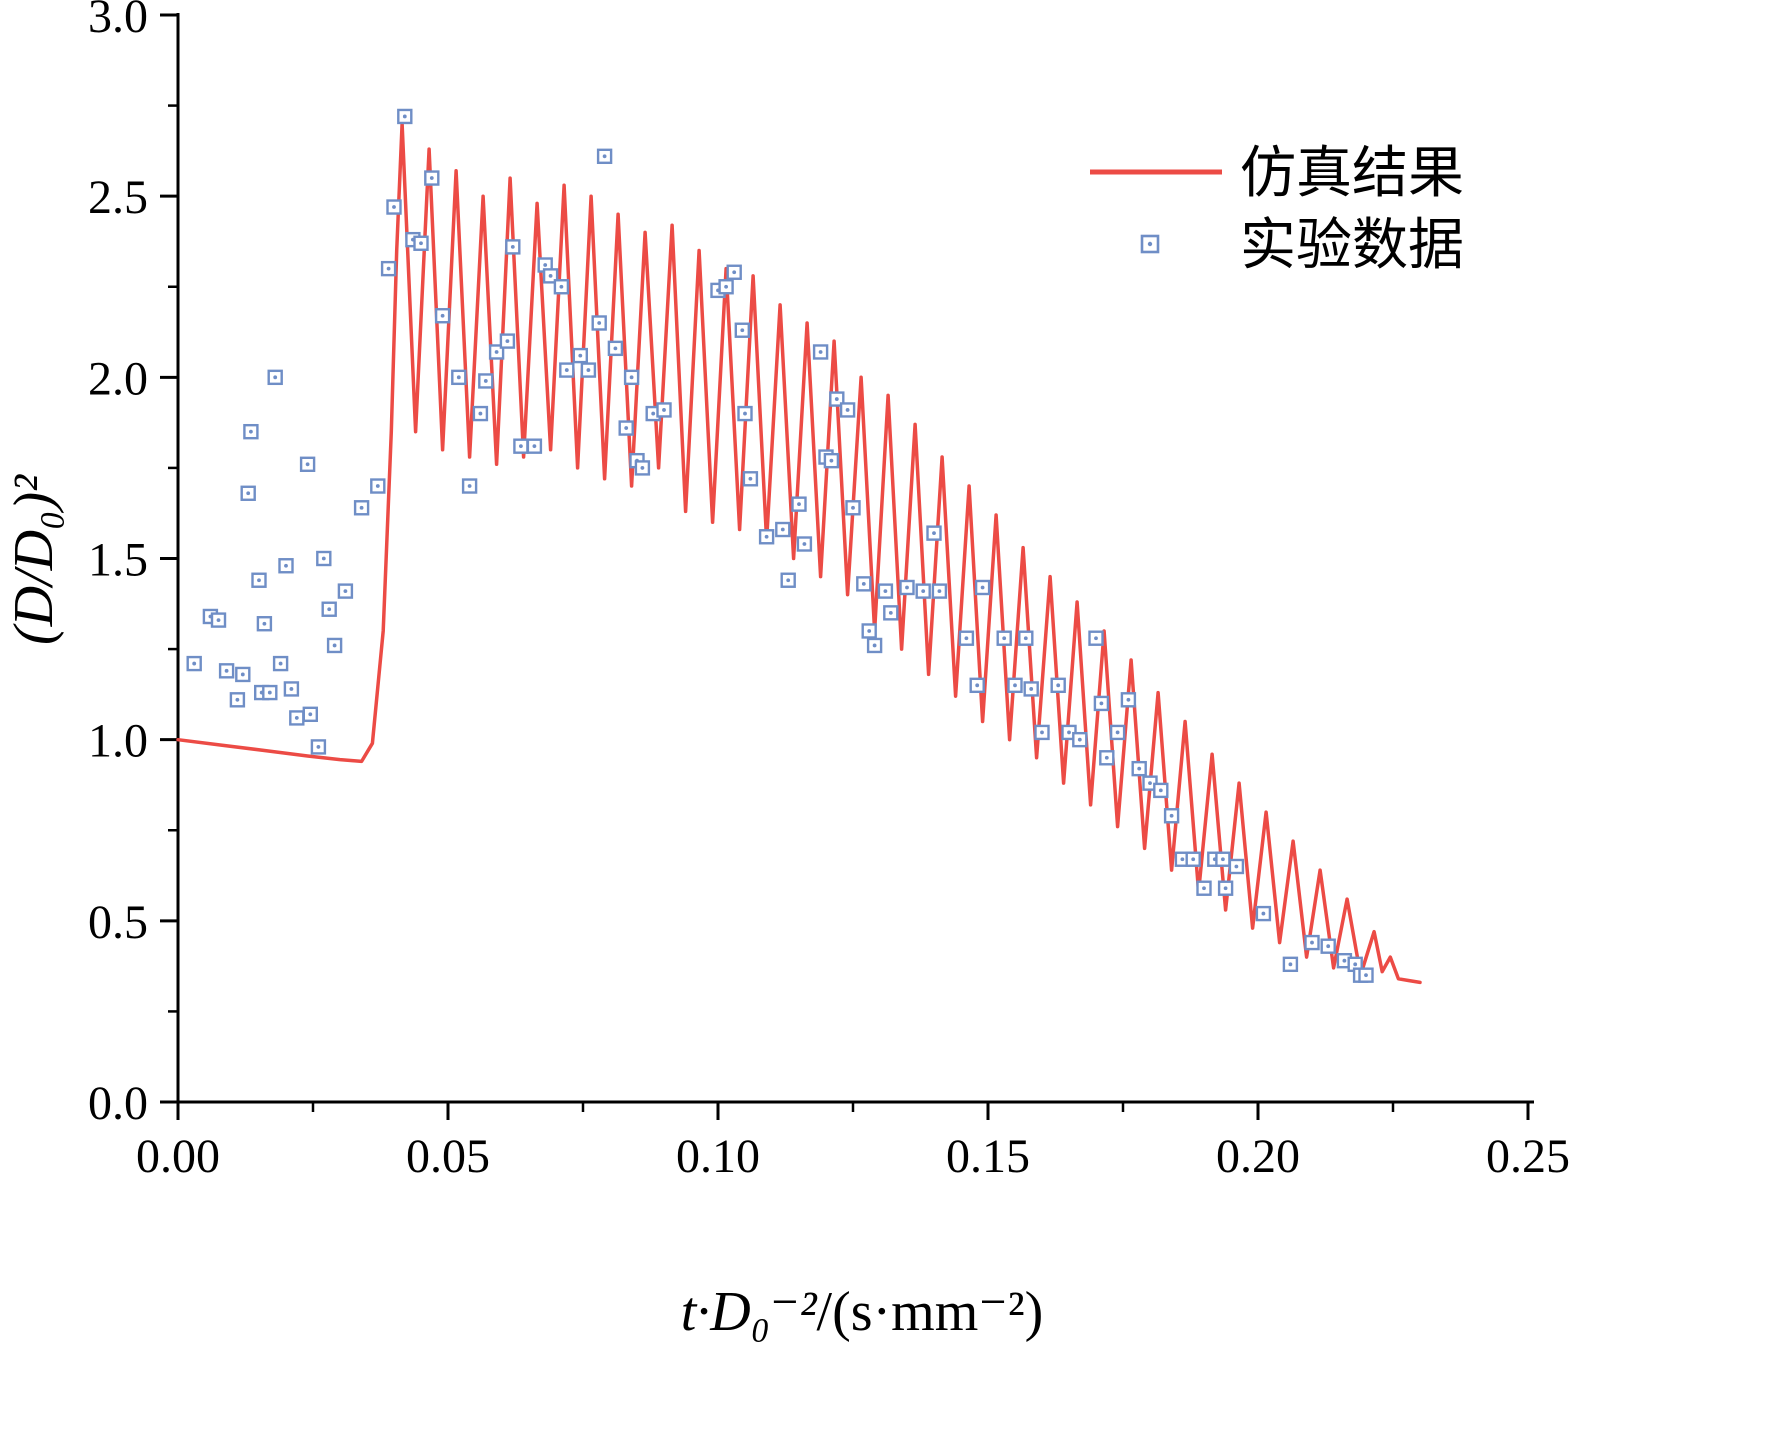  Describe the element at coordinates (718, 1156) in the screenshot. I see `x-tick-label: 0.10` at that location.